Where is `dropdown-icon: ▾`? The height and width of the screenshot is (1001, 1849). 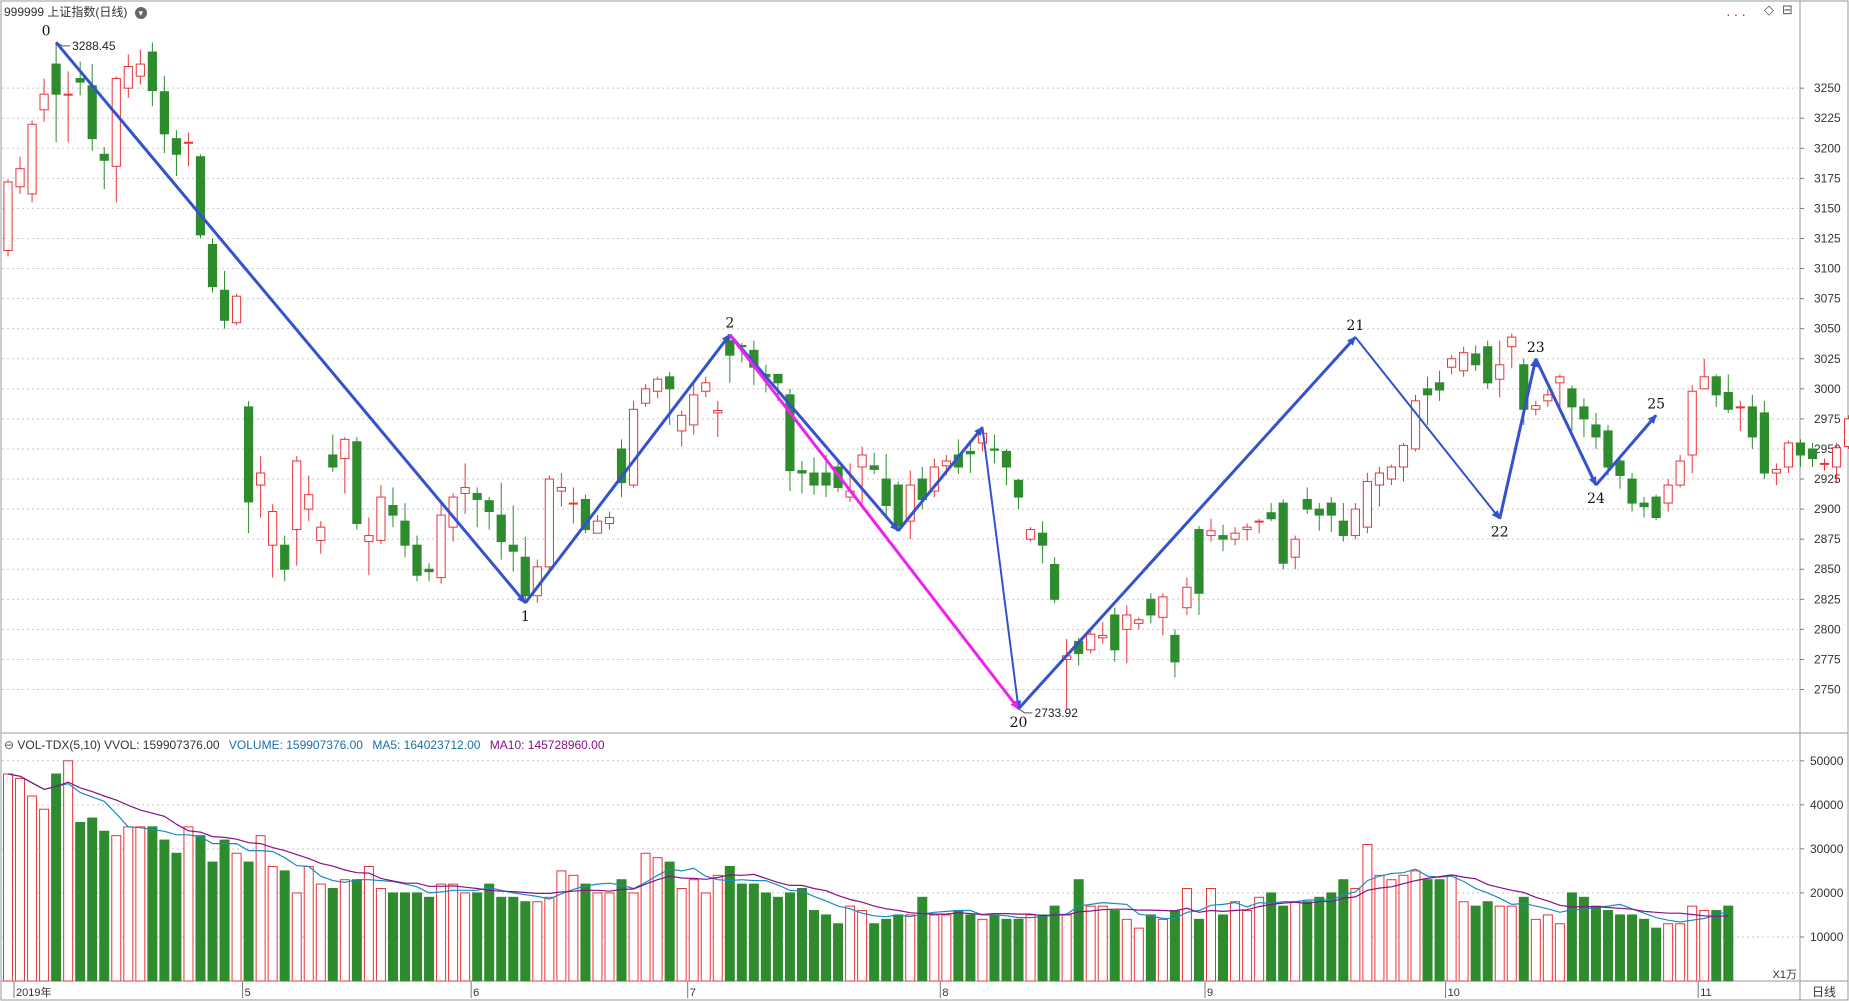 dropdown-icon: ▾ is located at coordinates (140, 12).